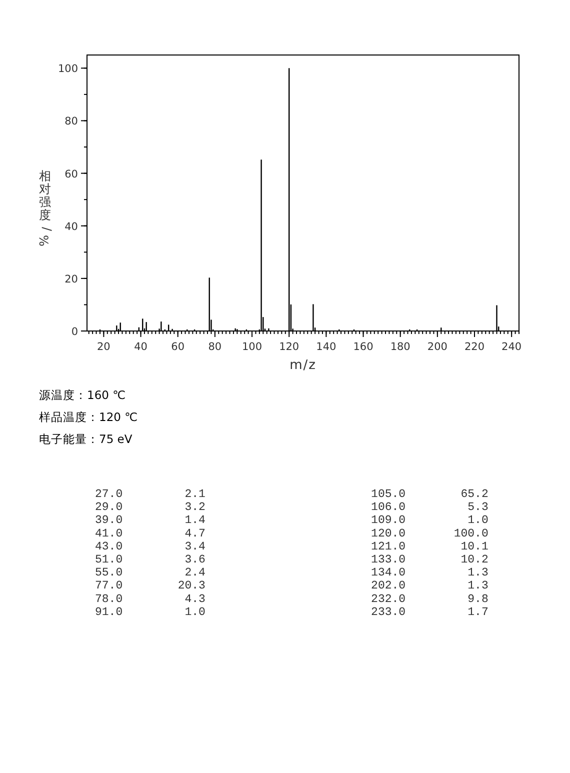  What do you see at coordinates (252, 347) in the screenshot?
I see `x-tick-label: 100` at bounding box center [252, 347].